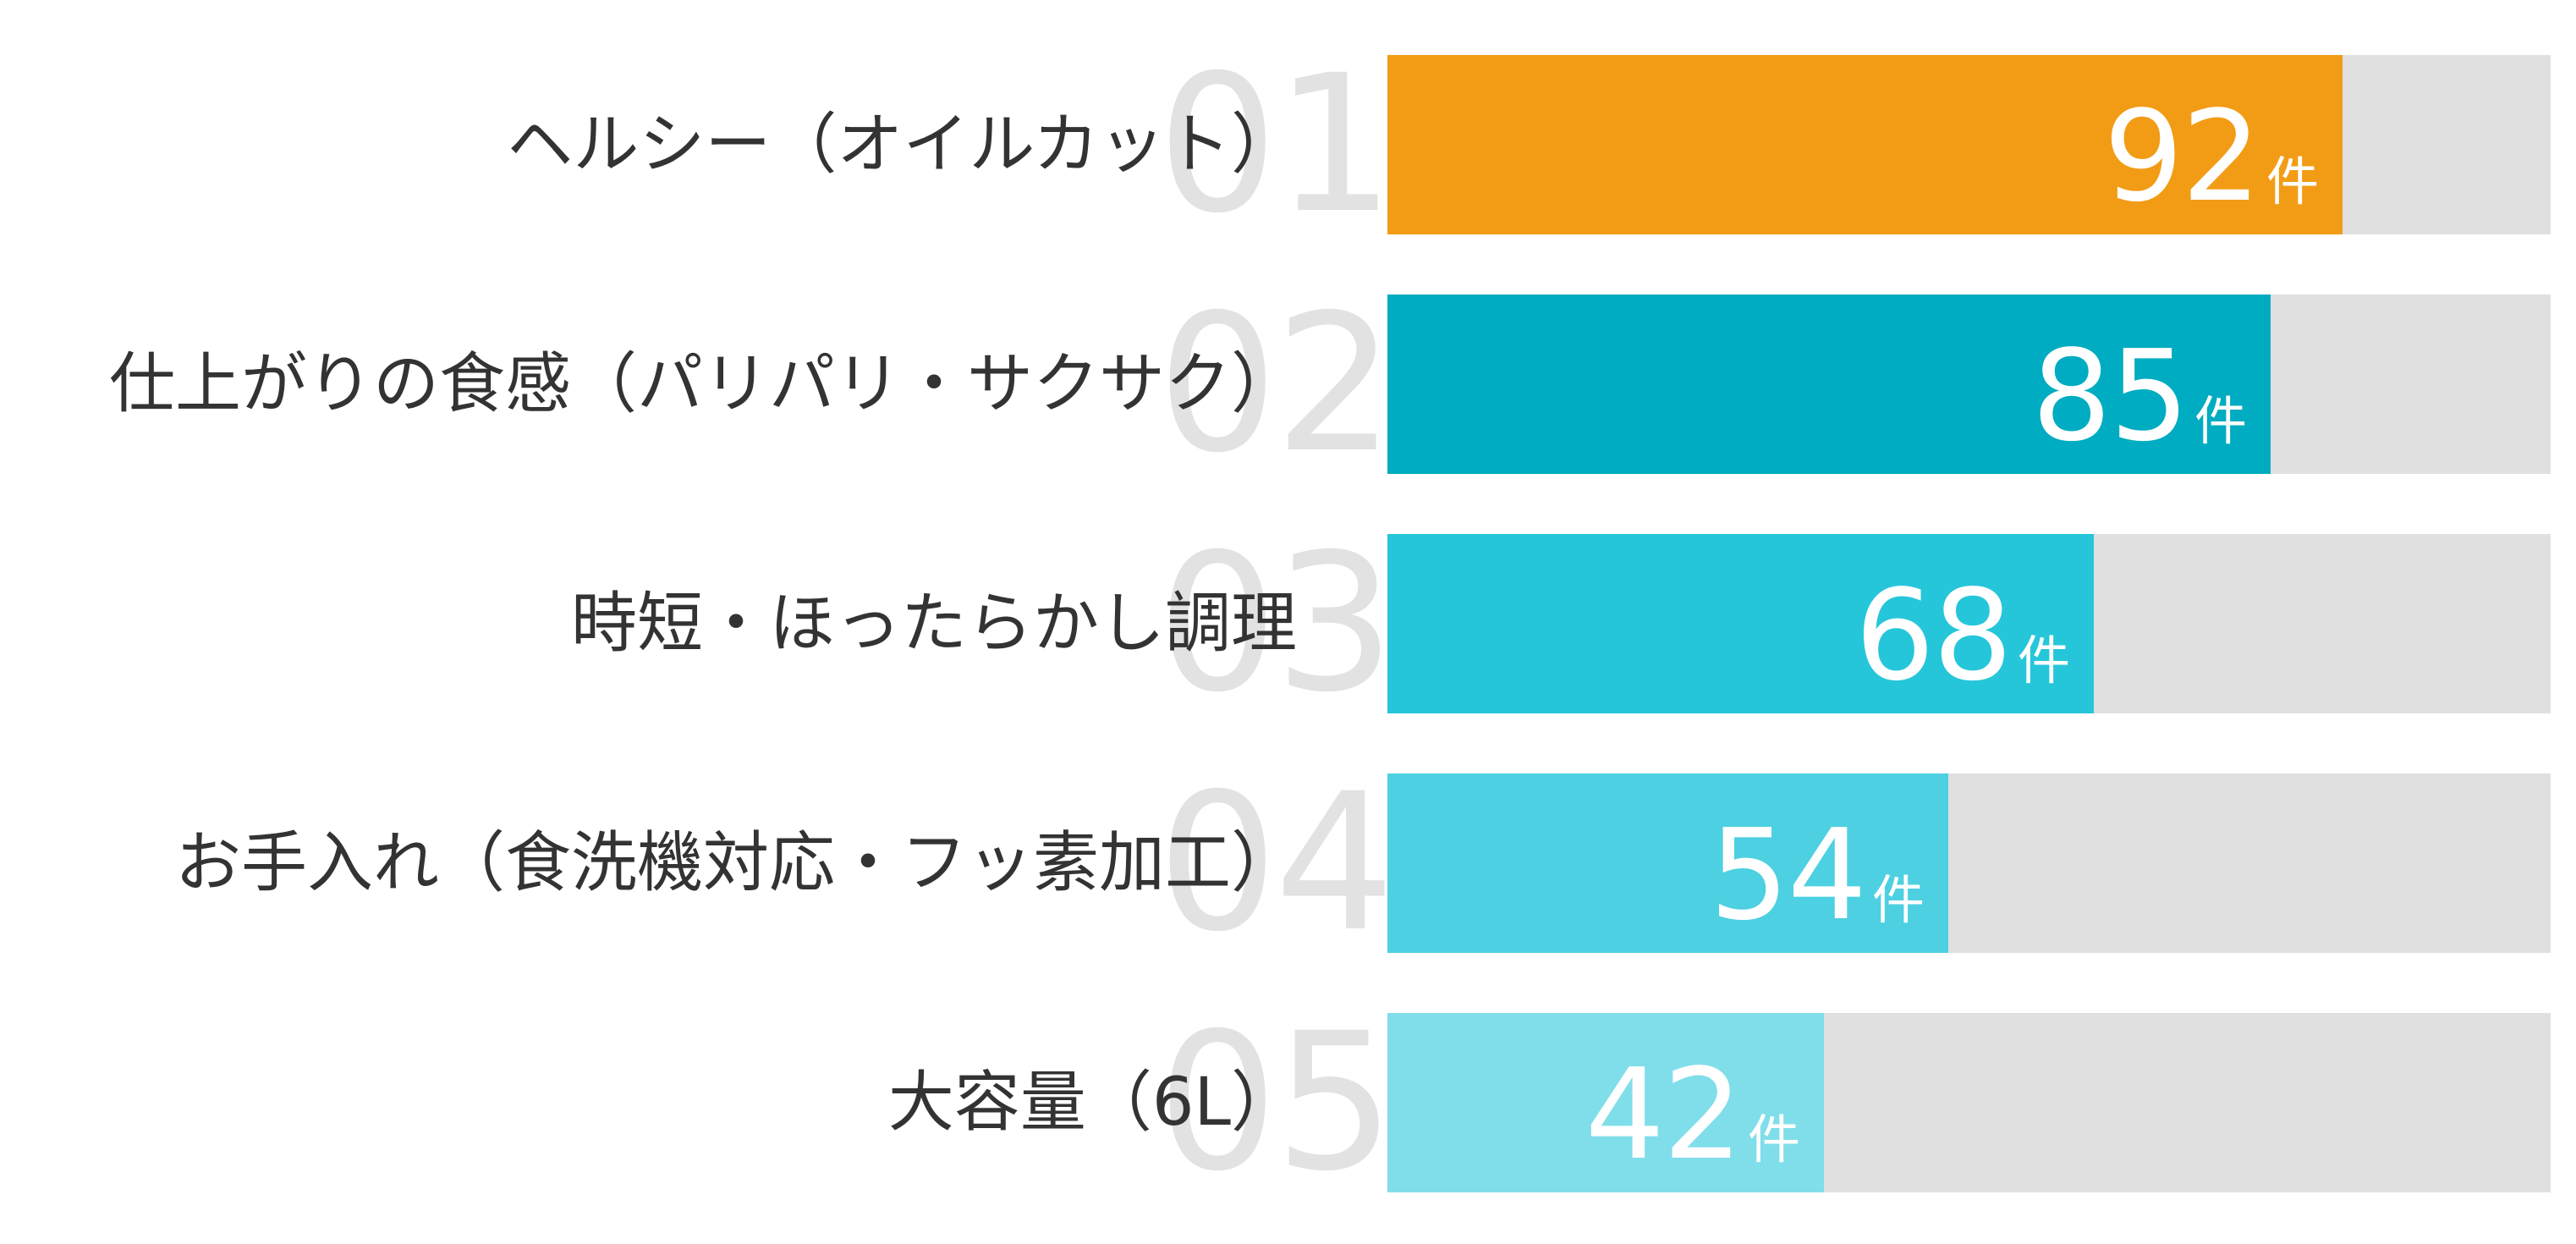 The image size is (2576, 1244). What do you see at coordinates (1933, 635) in the screenshot?
I see `value-label: 68` at bounding box center [1933, 635].